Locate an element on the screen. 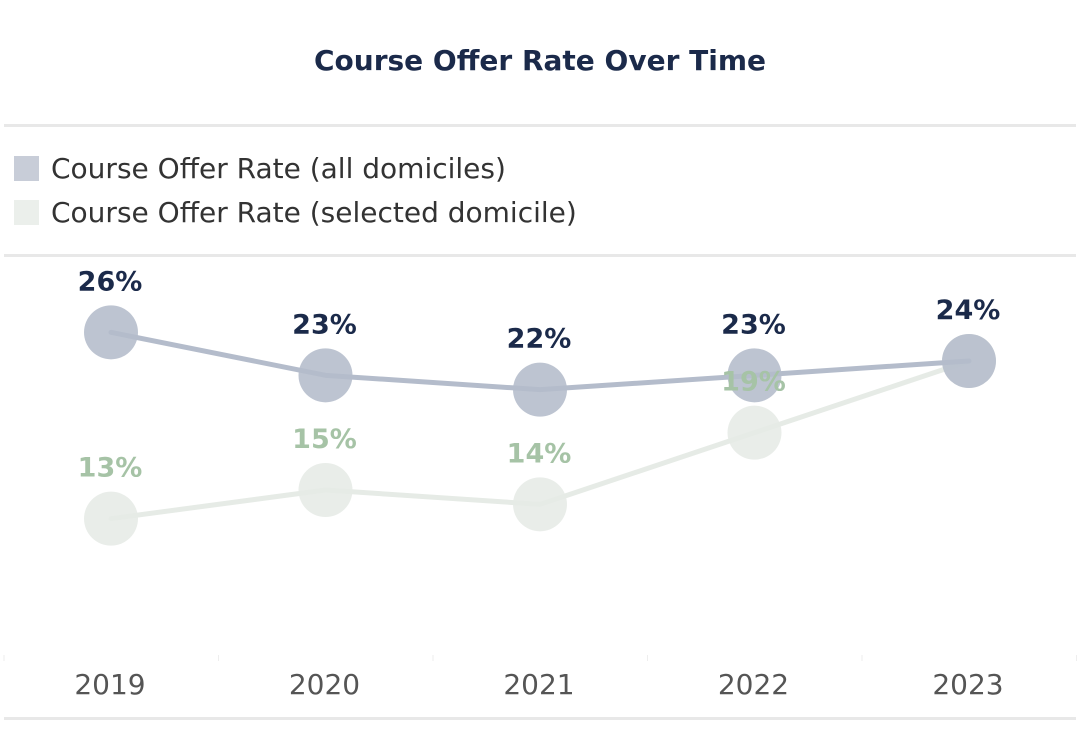 This screenshot has height=751, width=1080. series-1-data-label: 26% is located at coordinates (110, 281).